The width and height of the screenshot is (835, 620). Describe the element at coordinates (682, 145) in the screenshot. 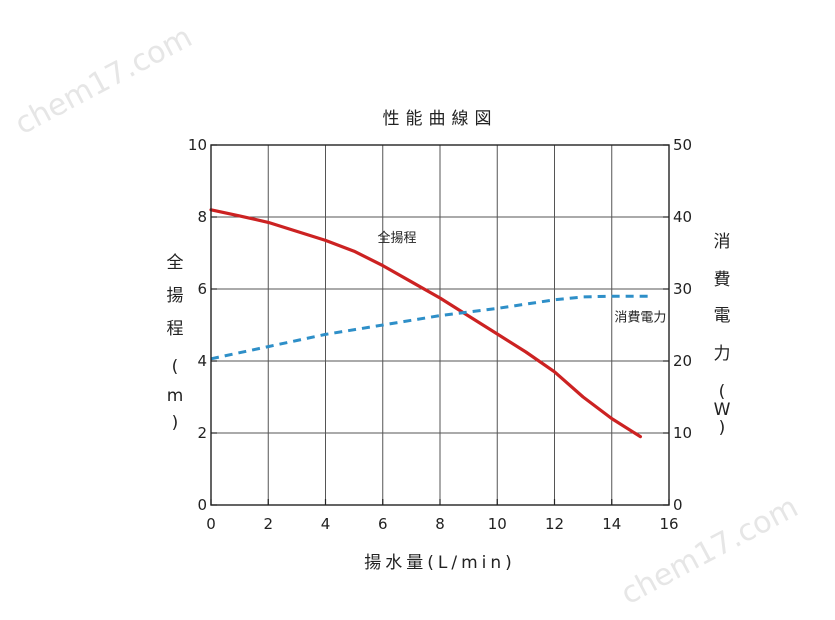

I see `y-right-tick-label: 50` at that location.